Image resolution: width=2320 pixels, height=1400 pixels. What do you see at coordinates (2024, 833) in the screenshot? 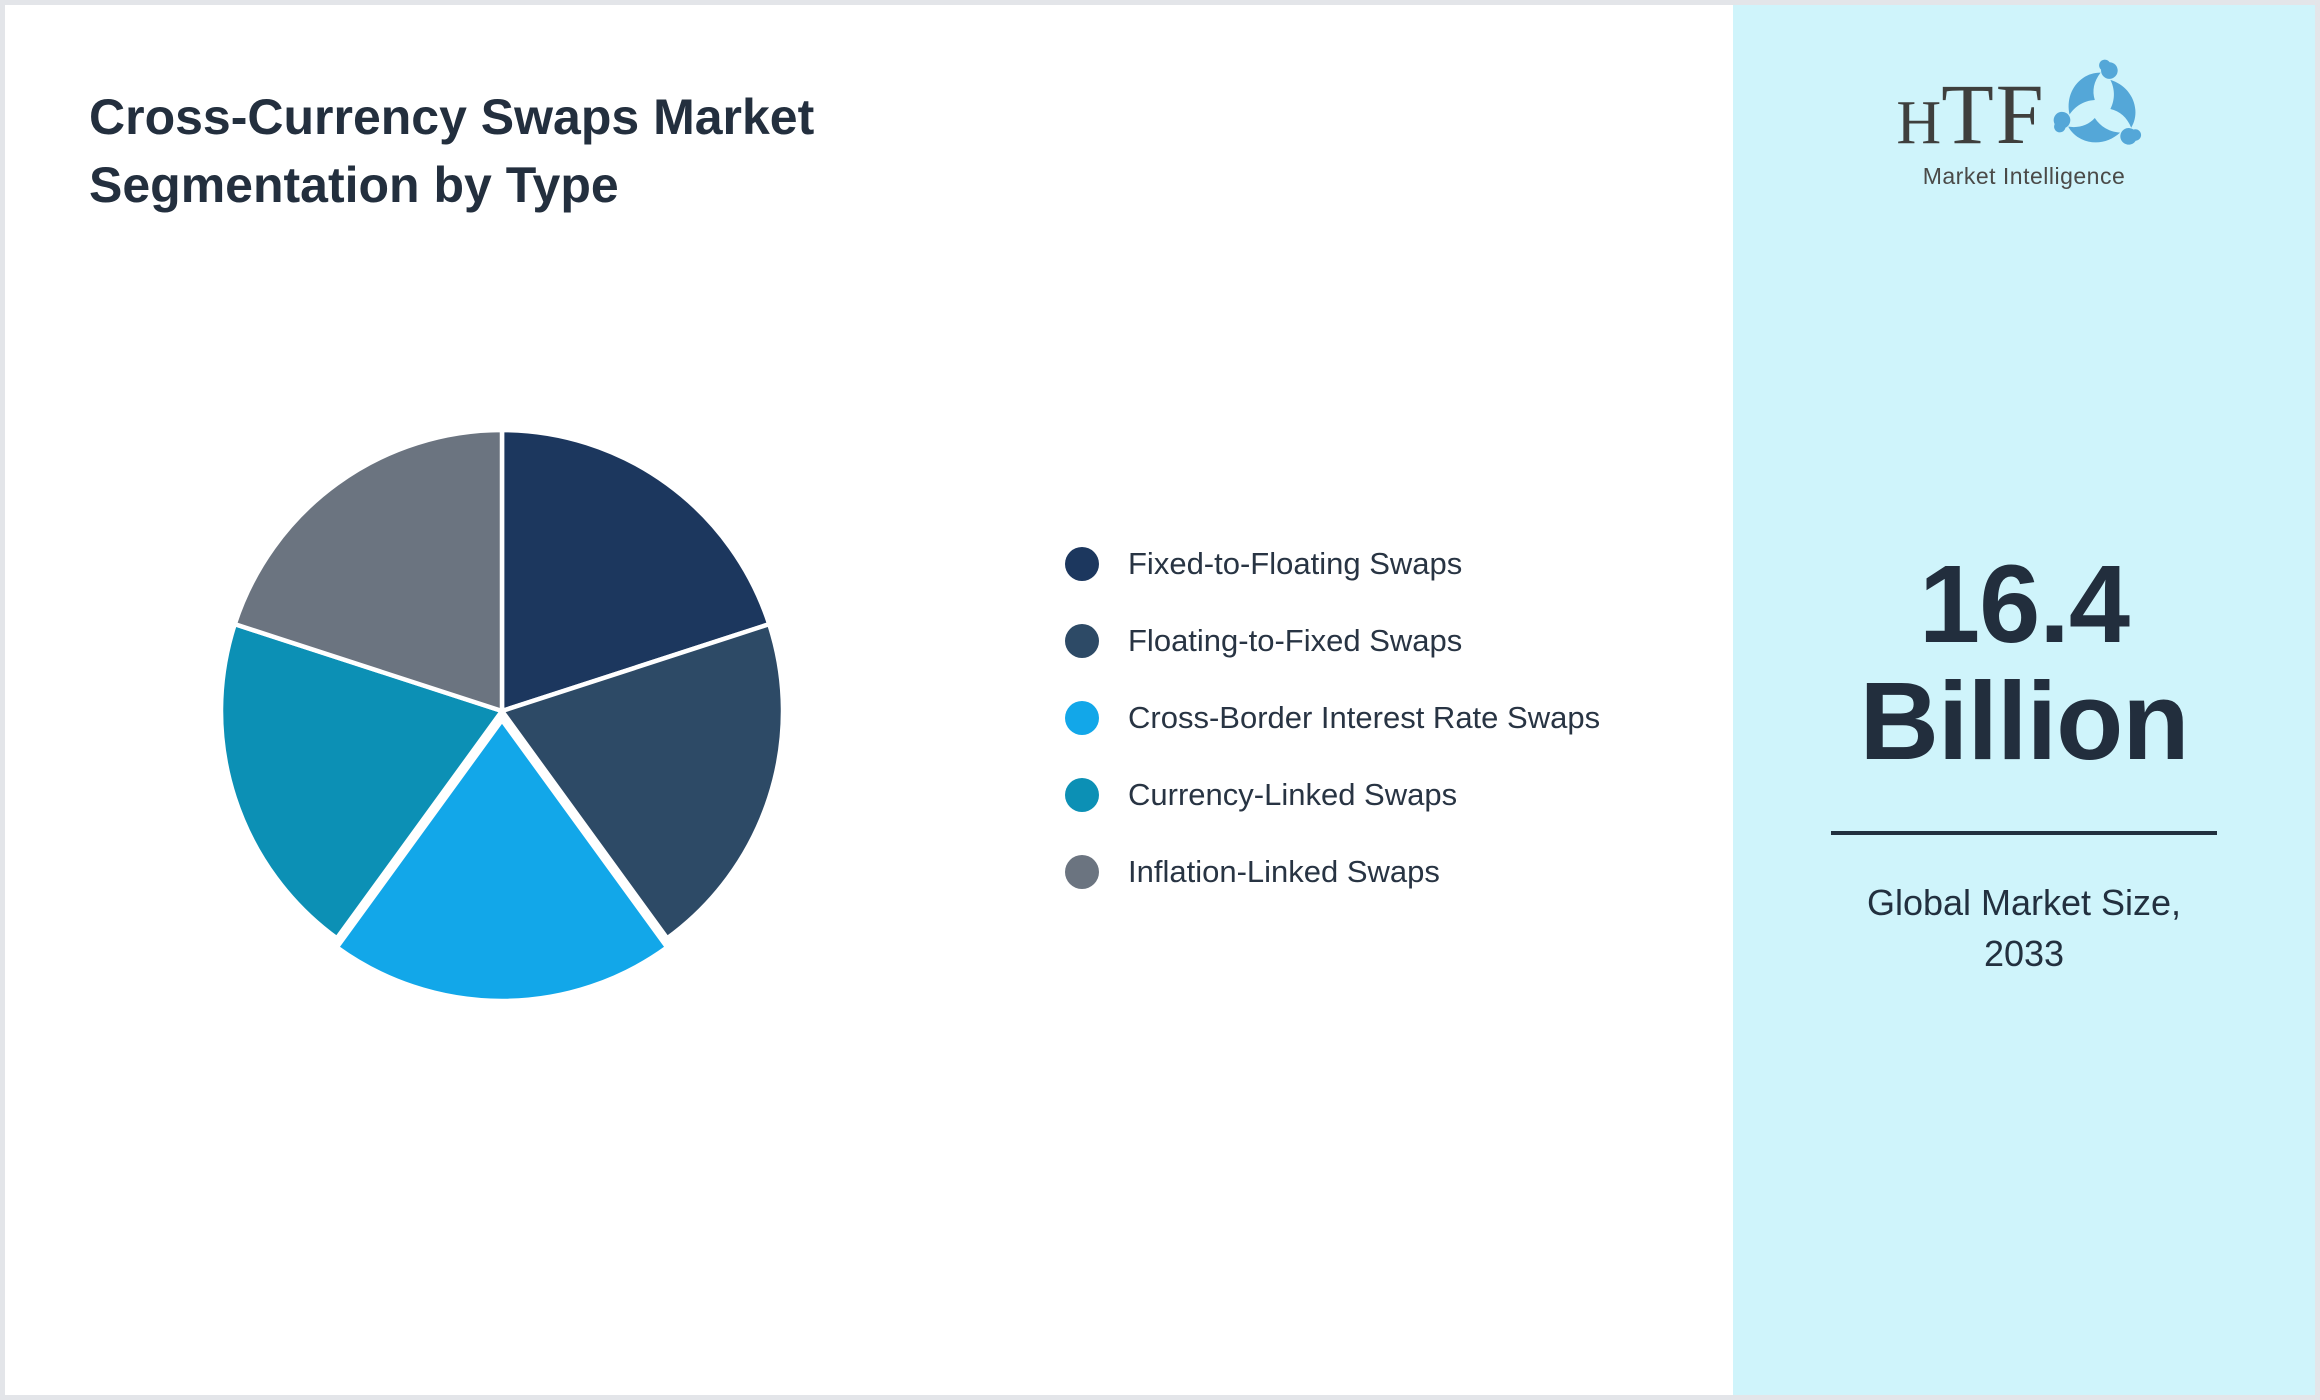
I see `divider-line` at bounding box center [2024, 833].